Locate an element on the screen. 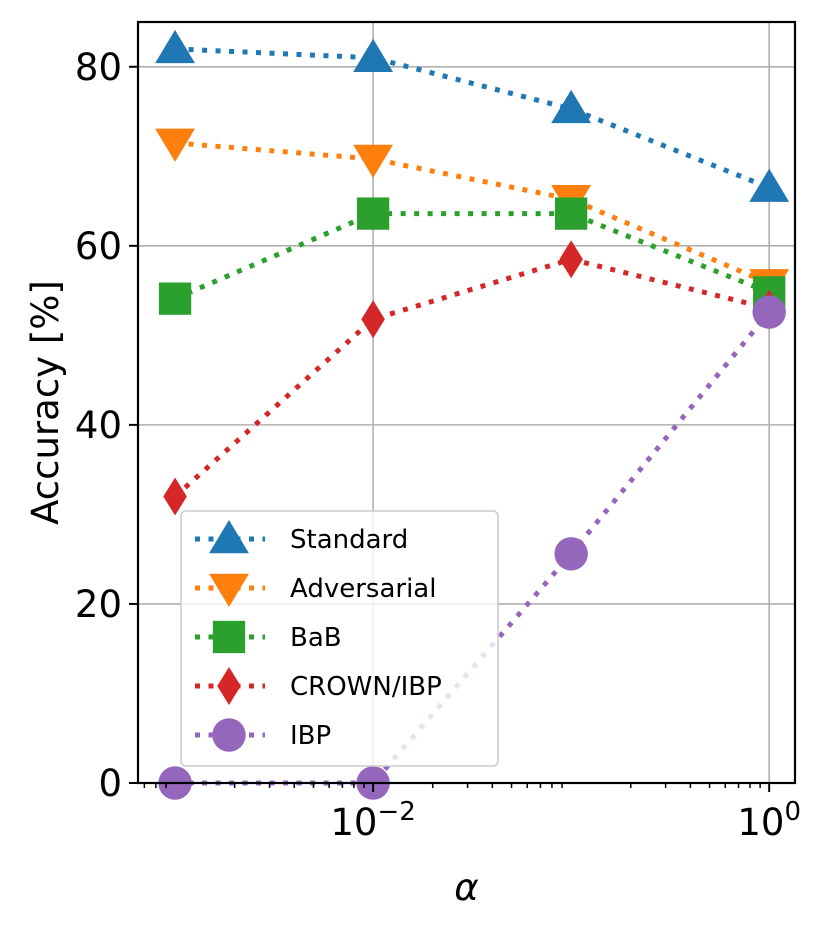  legend-item: CROWN/IBP is located at coordinates (318, 686).